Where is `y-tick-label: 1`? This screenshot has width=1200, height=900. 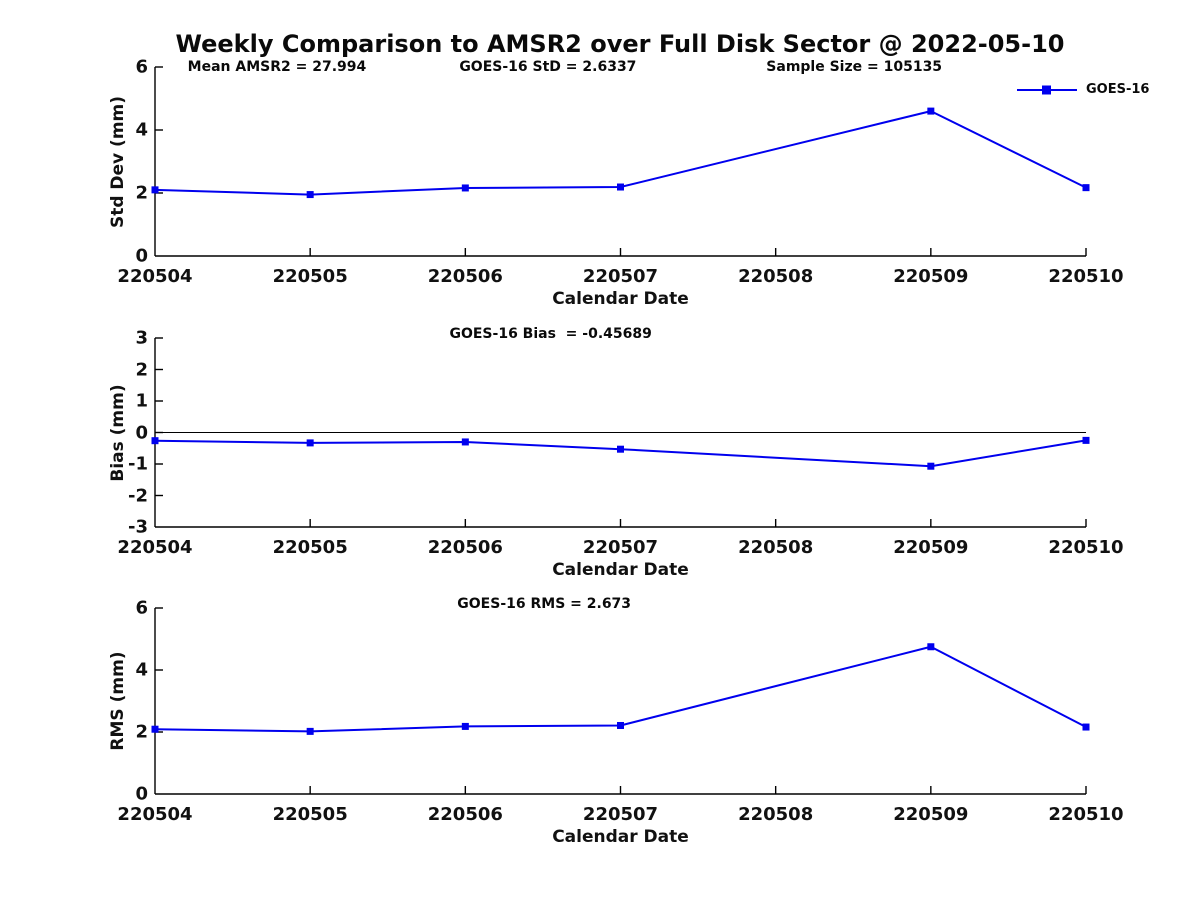 y-tick-label: 1 is located at coordinates (141, 401).